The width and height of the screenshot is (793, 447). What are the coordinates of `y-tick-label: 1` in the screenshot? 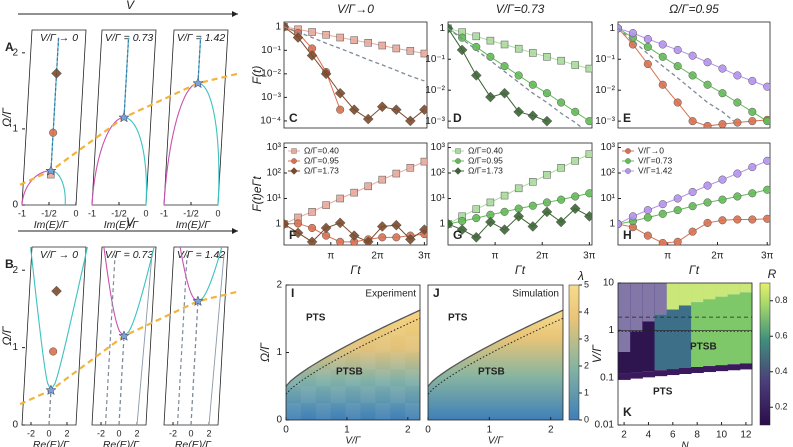 It's located at (15, 129).